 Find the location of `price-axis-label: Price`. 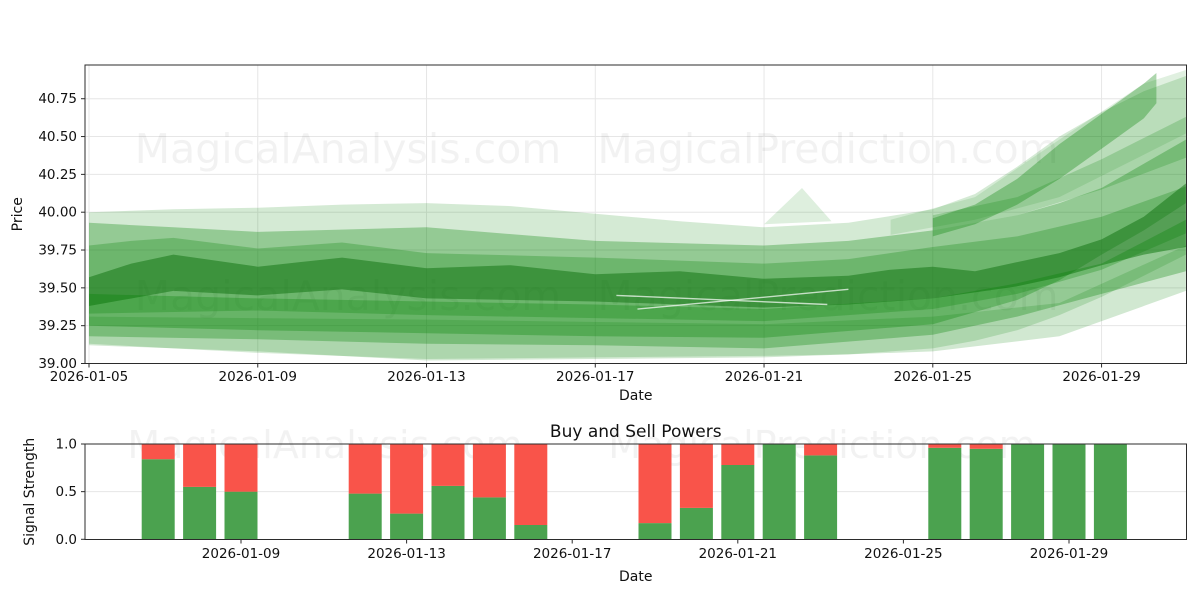

price-axis-label: Price is located at coordinates (18, 214).